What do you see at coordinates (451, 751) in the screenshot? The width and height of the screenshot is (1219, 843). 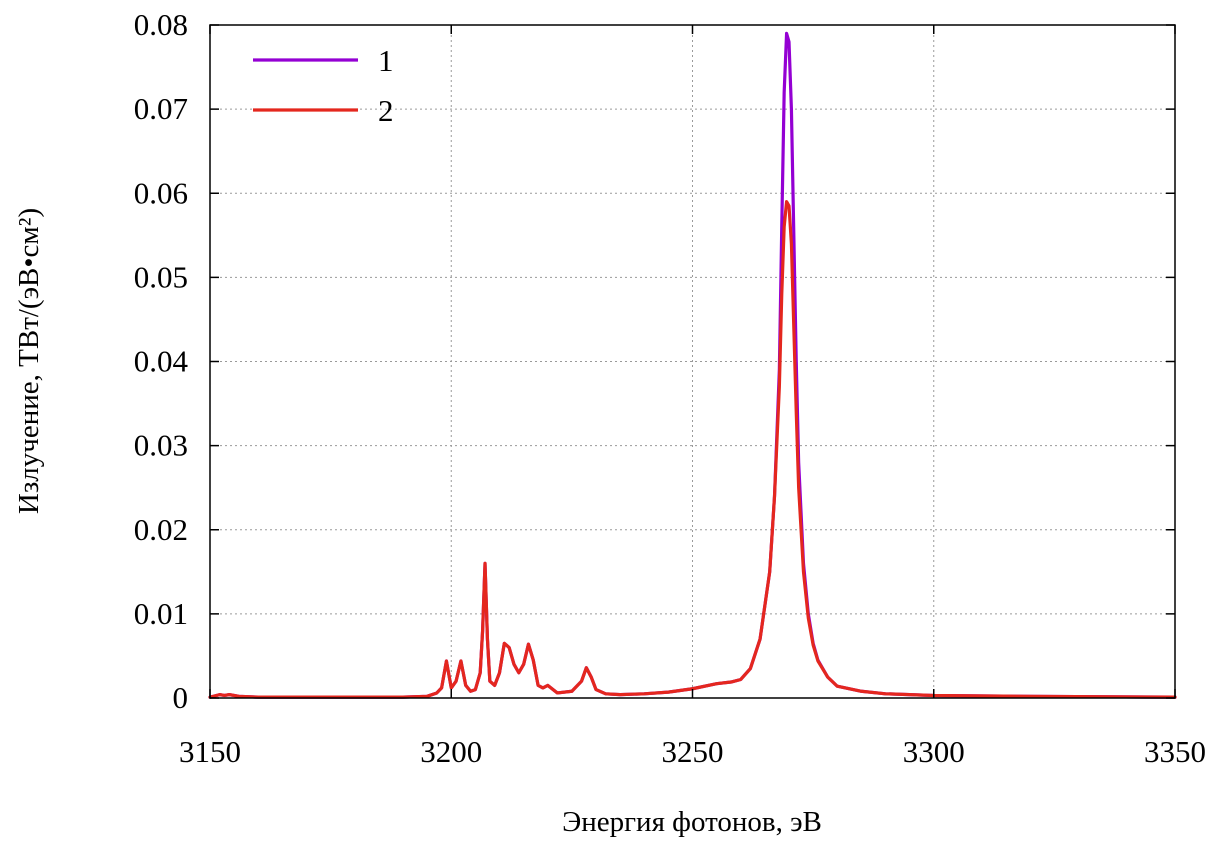 I see `x-tick-label: 3200` at bounding box center [451, 751].